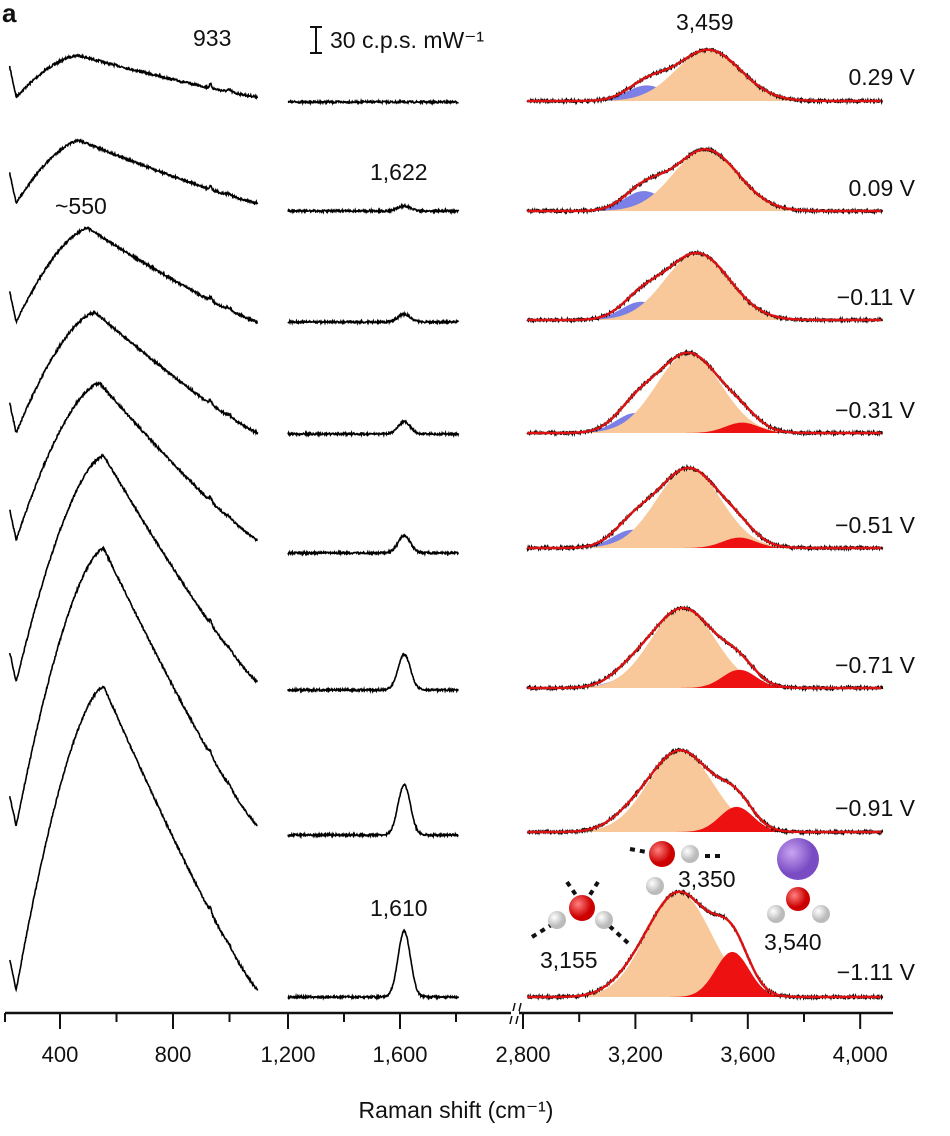 The image size is (950, 1136). I want to click on voltage-label: −0.51 V, so click(875, 525).